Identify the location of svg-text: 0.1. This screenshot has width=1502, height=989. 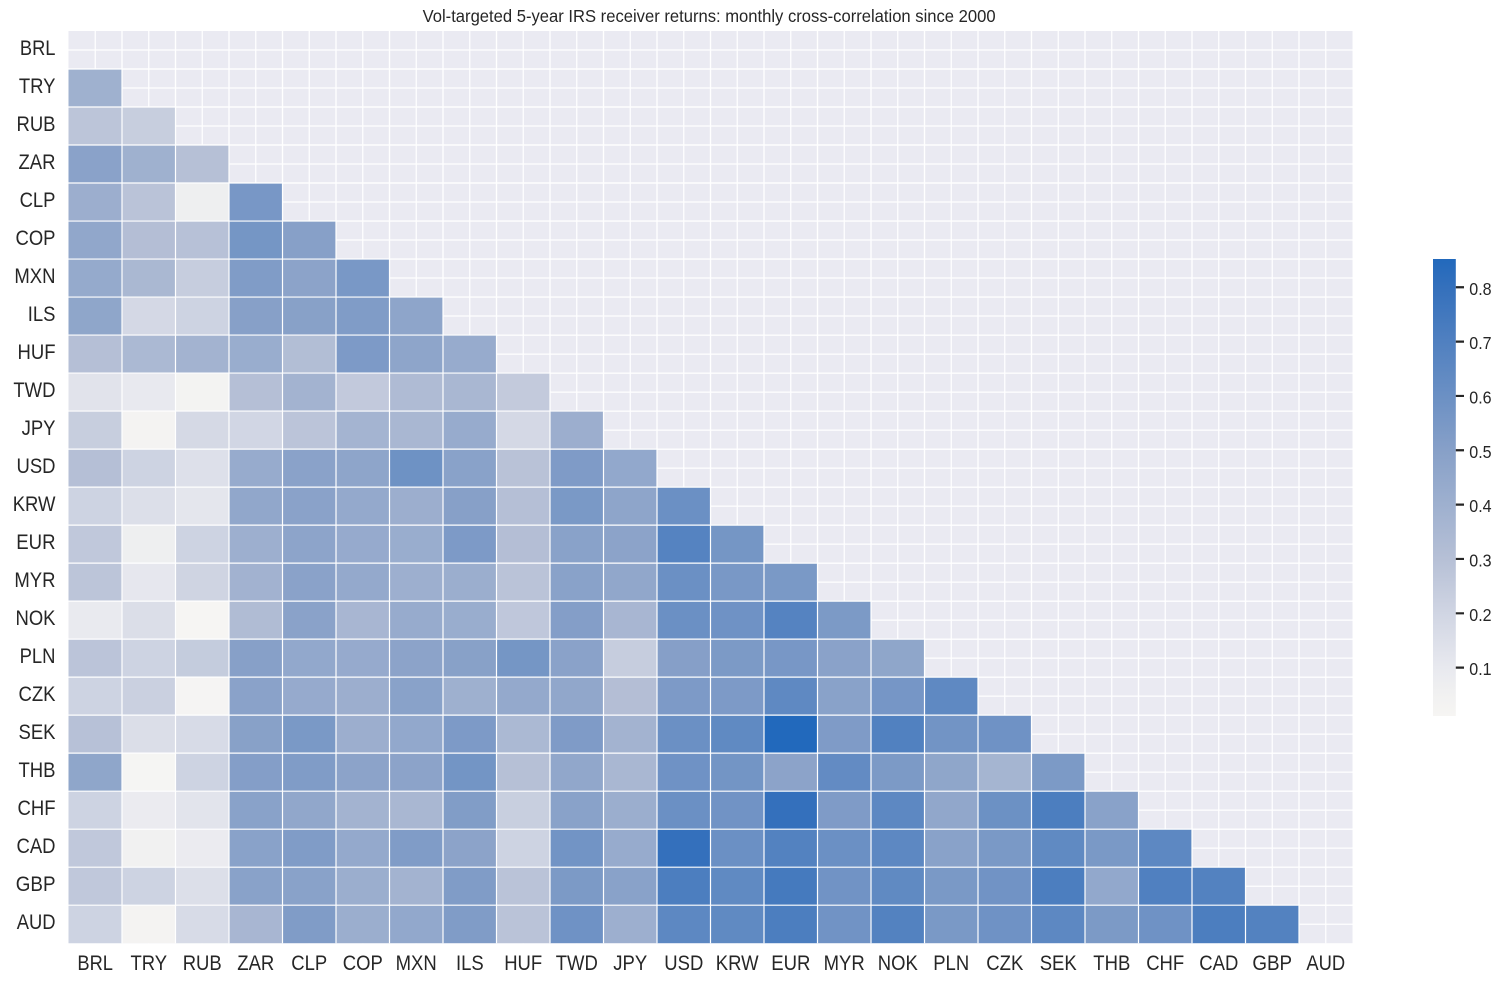
(1480, 669).